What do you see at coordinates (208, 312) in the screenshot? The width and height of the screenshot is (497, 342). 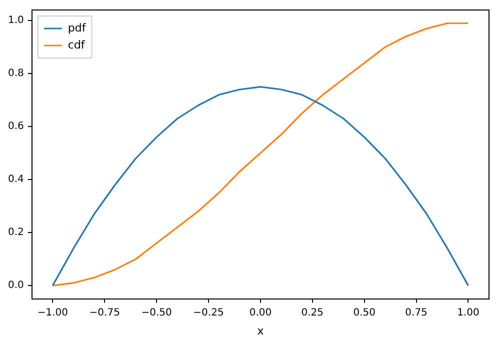 I see `x-tick-label: −0.25` at bounding box center [208, 312].